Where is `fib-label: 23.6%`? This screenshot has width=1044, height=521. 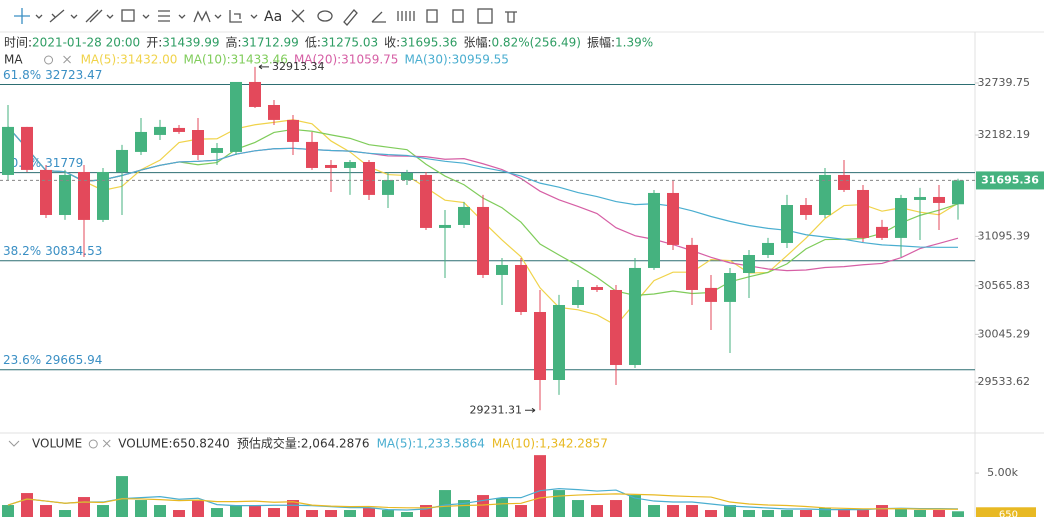
fib-label: 23.6% is located at coordinates (22, 360).